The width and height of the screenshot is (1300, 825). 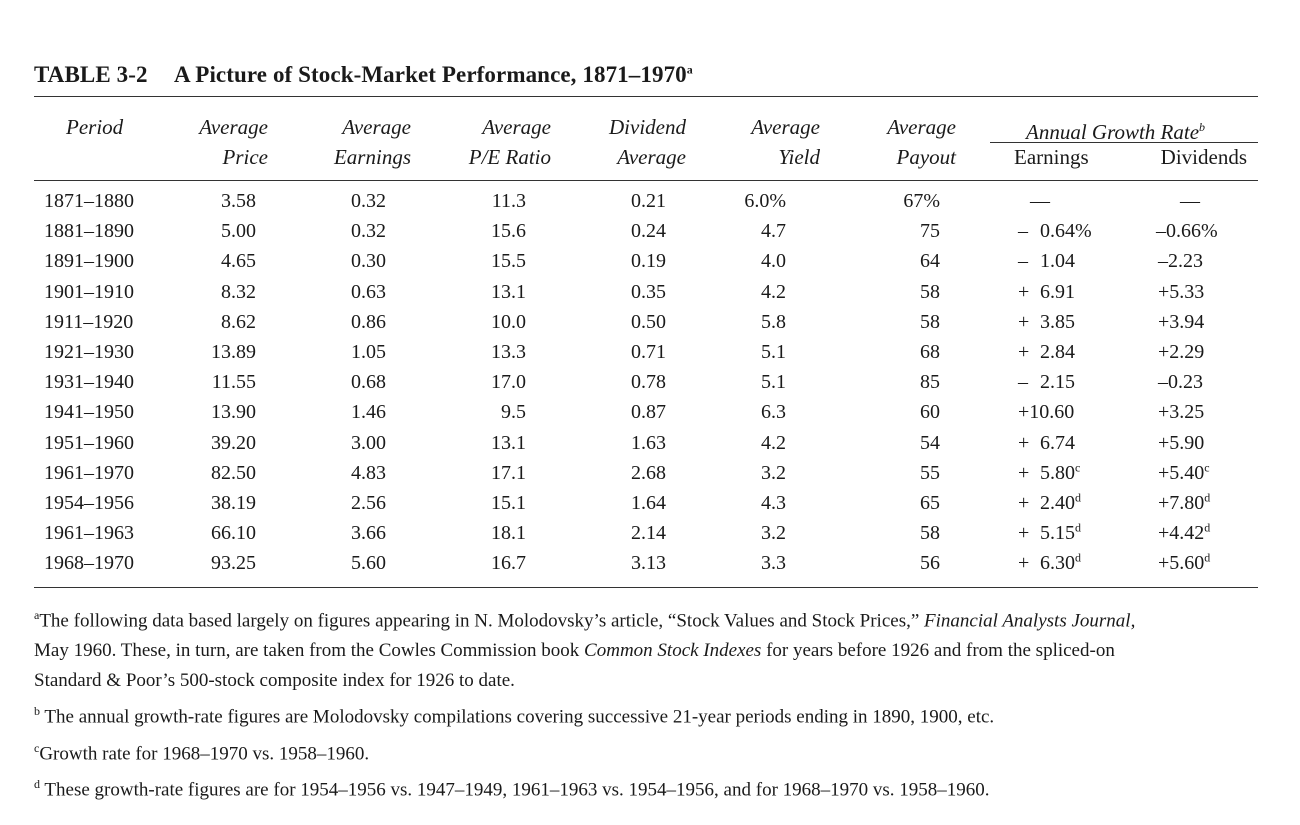 What do you see at coordinates (930, 472) in the screenshot?
I see `cell-payout: 55` at bounding box center [930, 472].